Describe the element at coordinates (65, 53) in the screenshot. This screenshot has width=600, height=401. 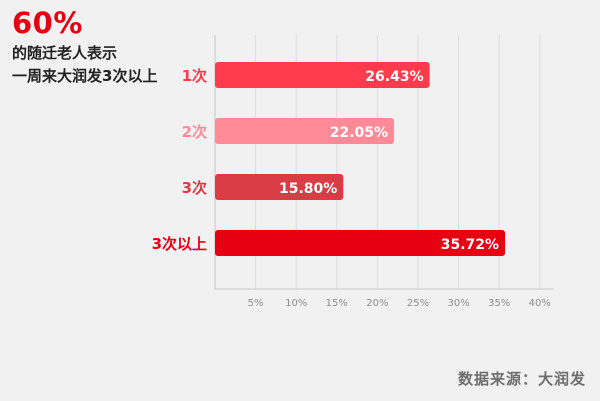
I see `headline-subtitle-line1: 的随迁老人表示` at that location.